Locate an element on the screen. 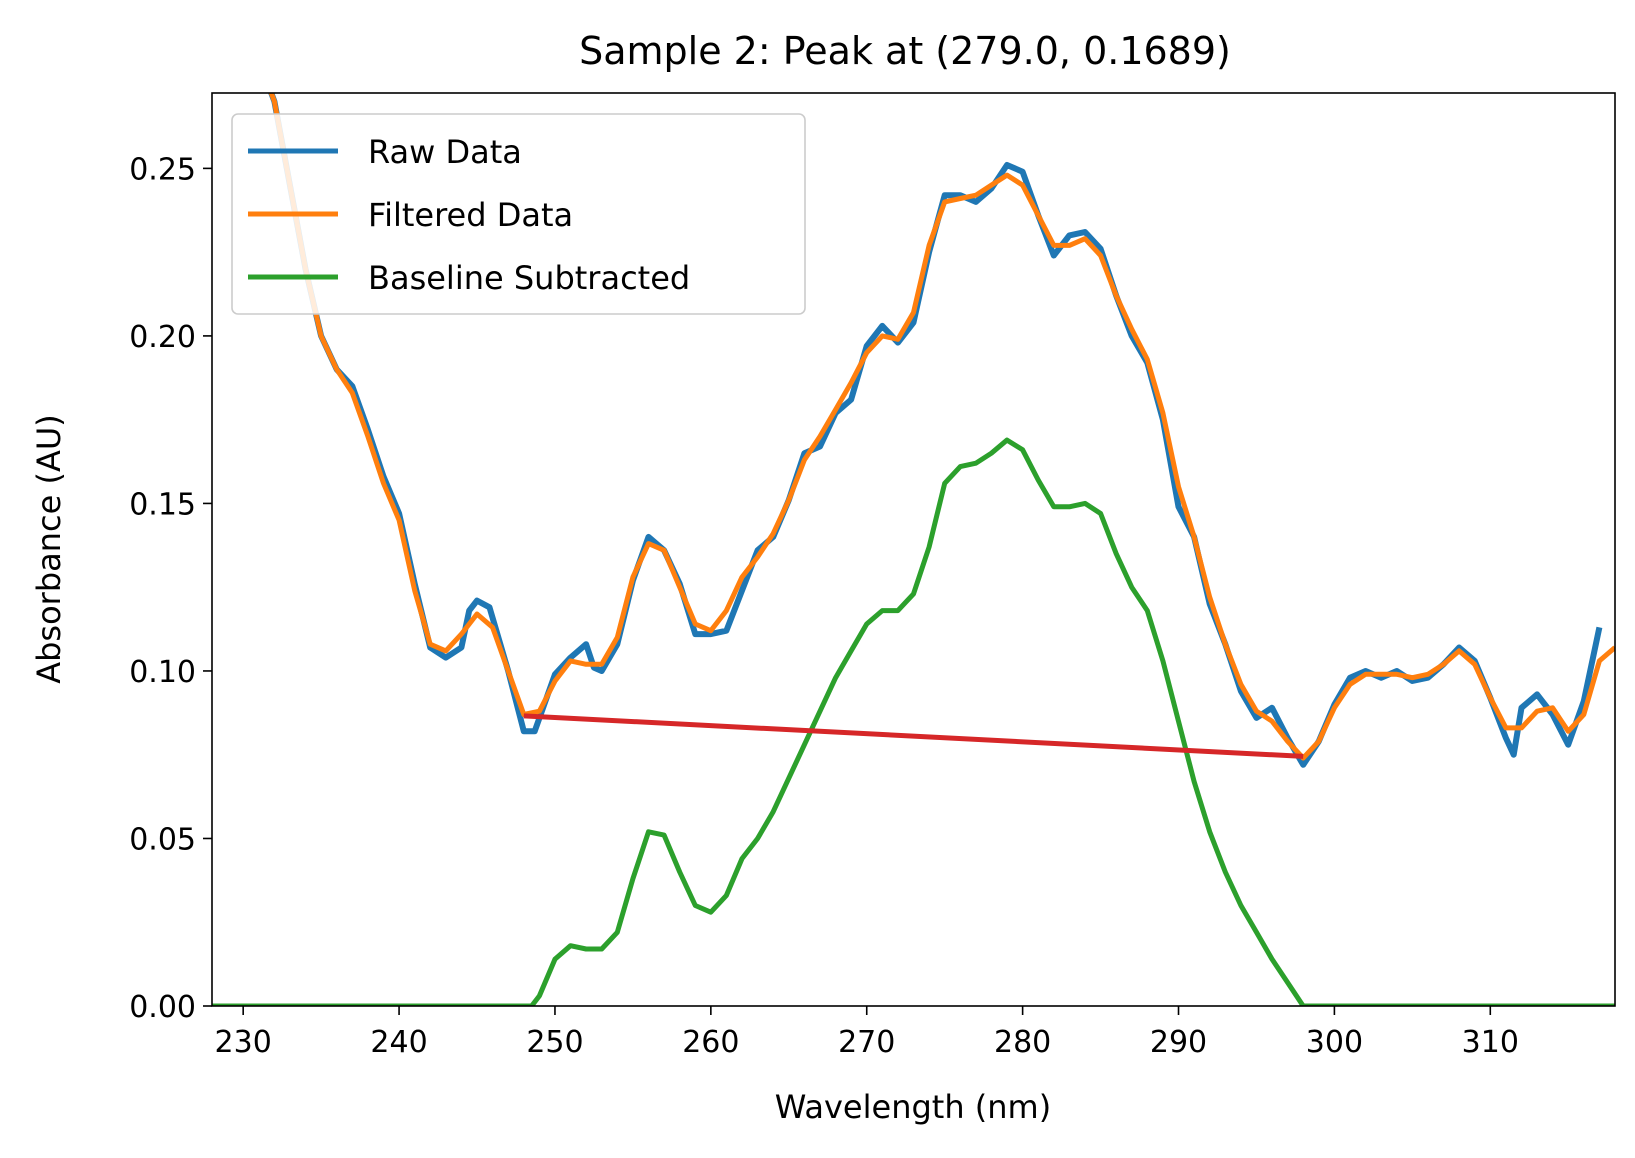  baseline-line is located at coordinates (913, 736).